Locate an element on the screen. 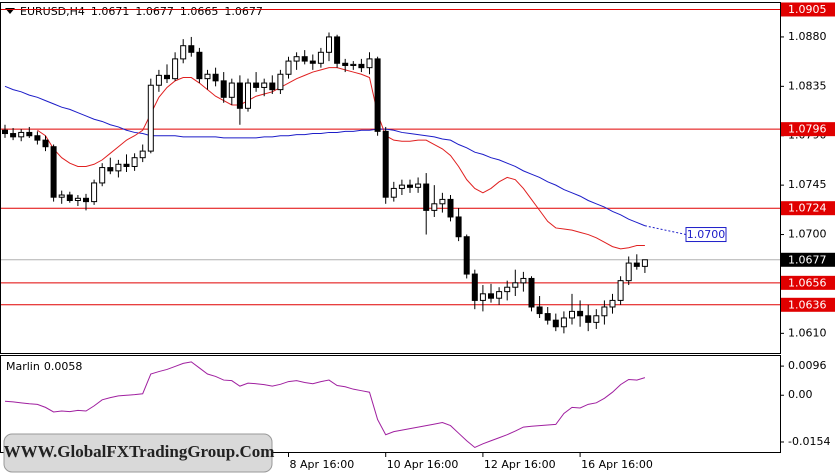 This screenshot has height=476, width=838. projection-box is located at coordinates (706, 235).